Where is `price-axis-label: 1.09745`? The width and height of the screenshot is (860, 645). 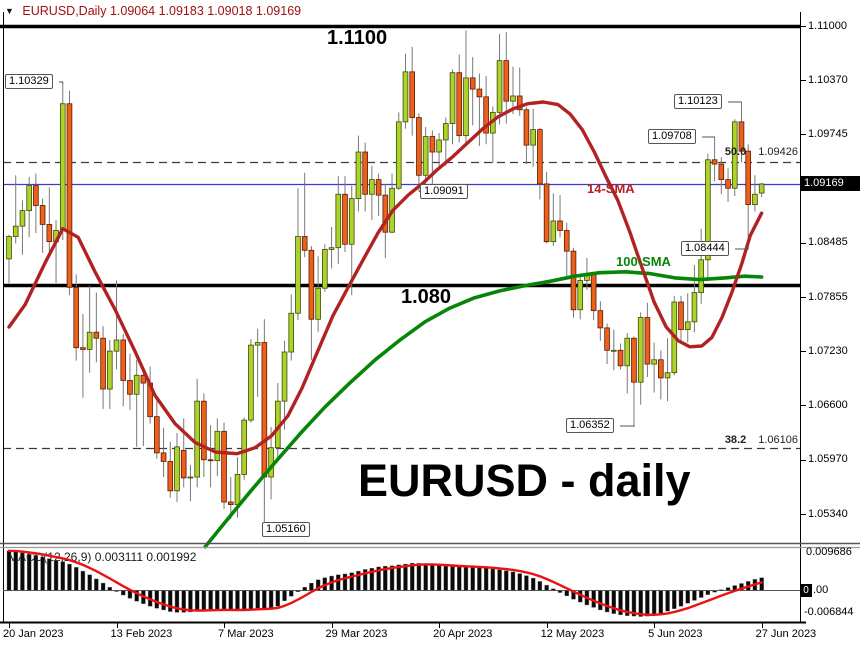 price-axis-label: 1.09745 is located at coordinates (828, 133).